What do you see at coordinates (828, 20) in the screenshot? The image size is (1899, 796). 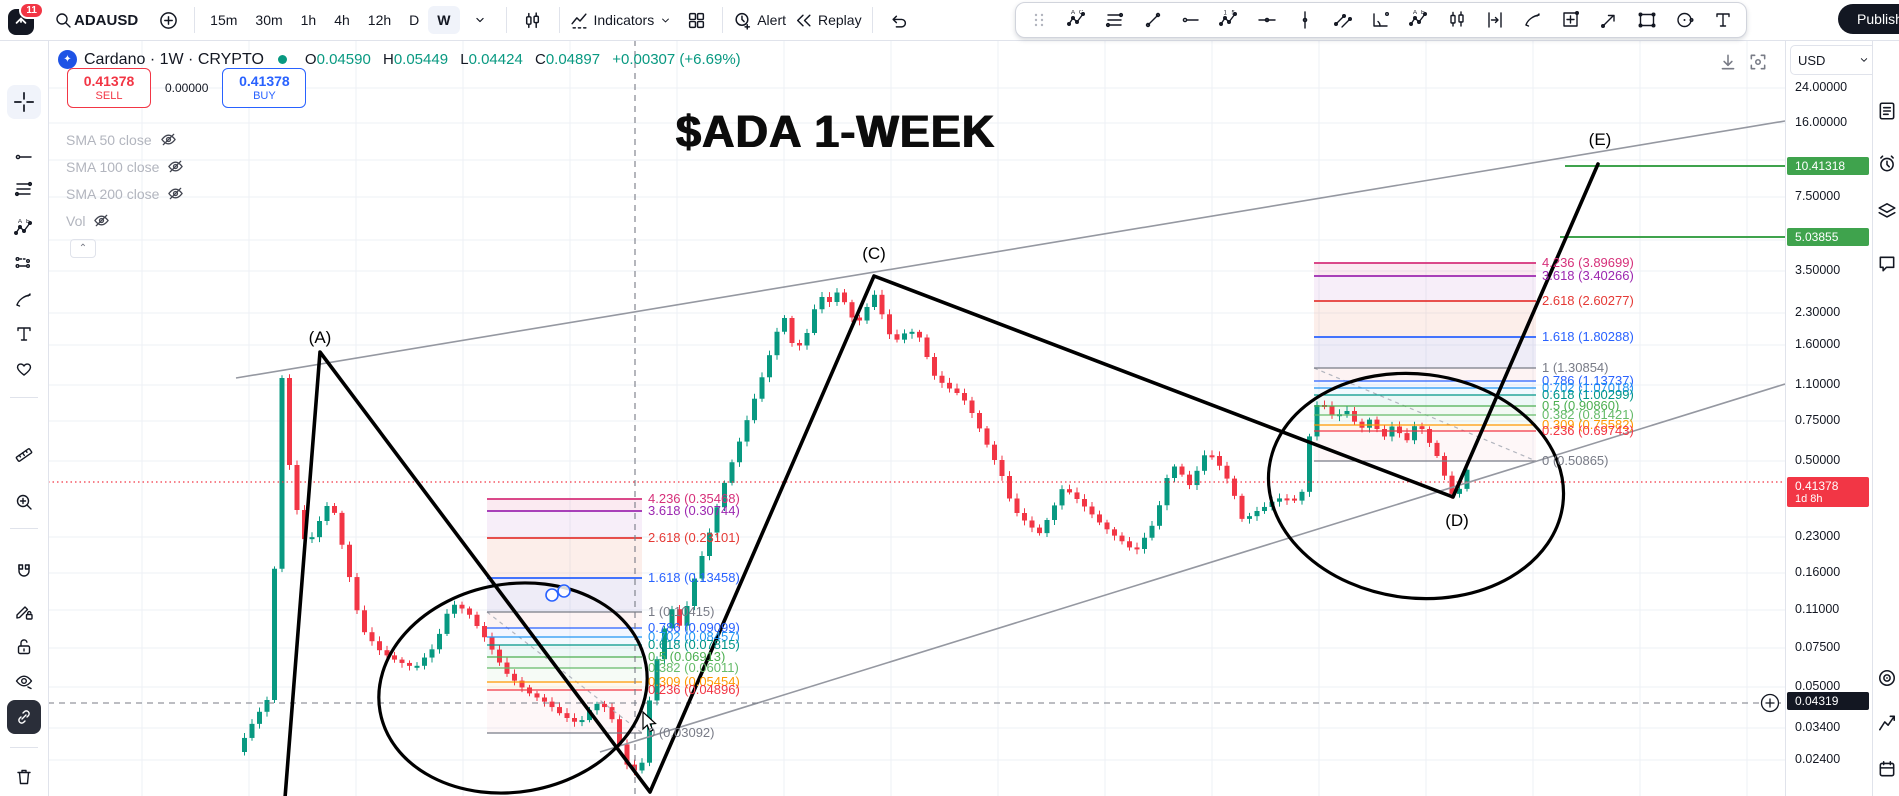 I see `replay-button: Replay` at bounding box center [828, 20].